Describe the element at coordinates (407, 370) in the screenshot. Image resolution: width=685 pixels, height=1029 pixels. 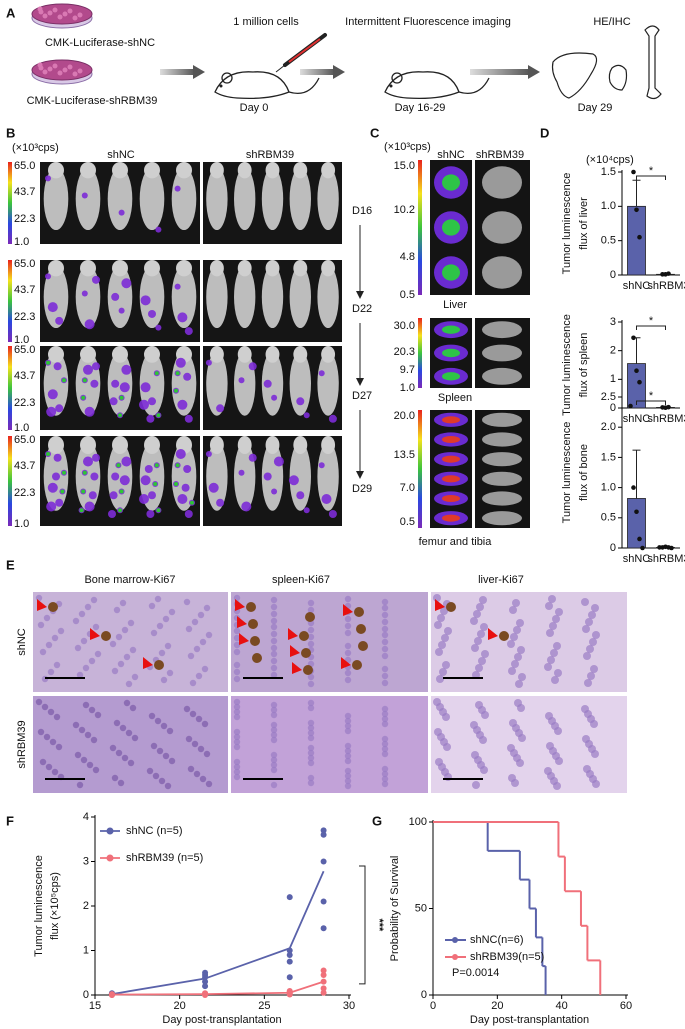
I see `scale-label: 9.7` at that location.